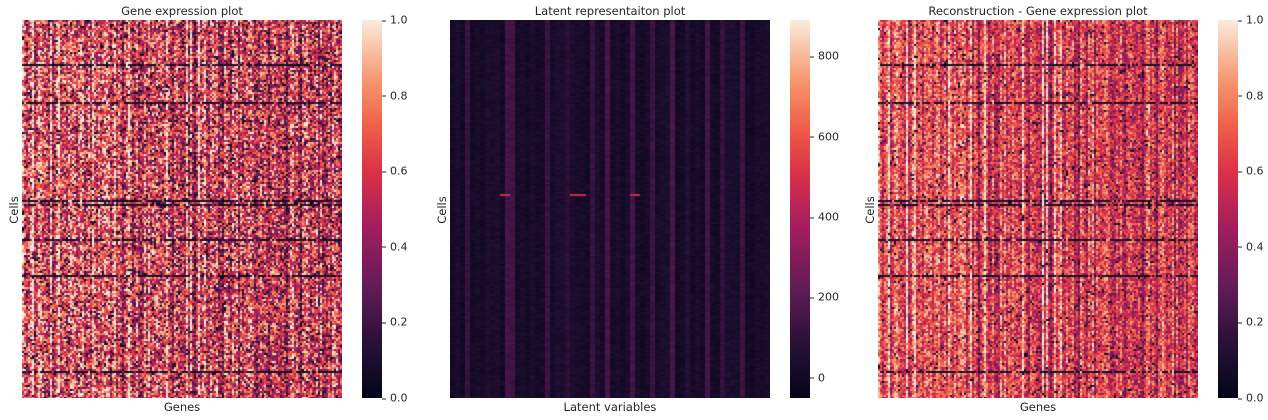 This screenshot has height=420, width=1268. What do you see at coordinates (182, 11) in the screenshot?
I see `chart-title: Gene expression plot` at bounding box center [182, 11].